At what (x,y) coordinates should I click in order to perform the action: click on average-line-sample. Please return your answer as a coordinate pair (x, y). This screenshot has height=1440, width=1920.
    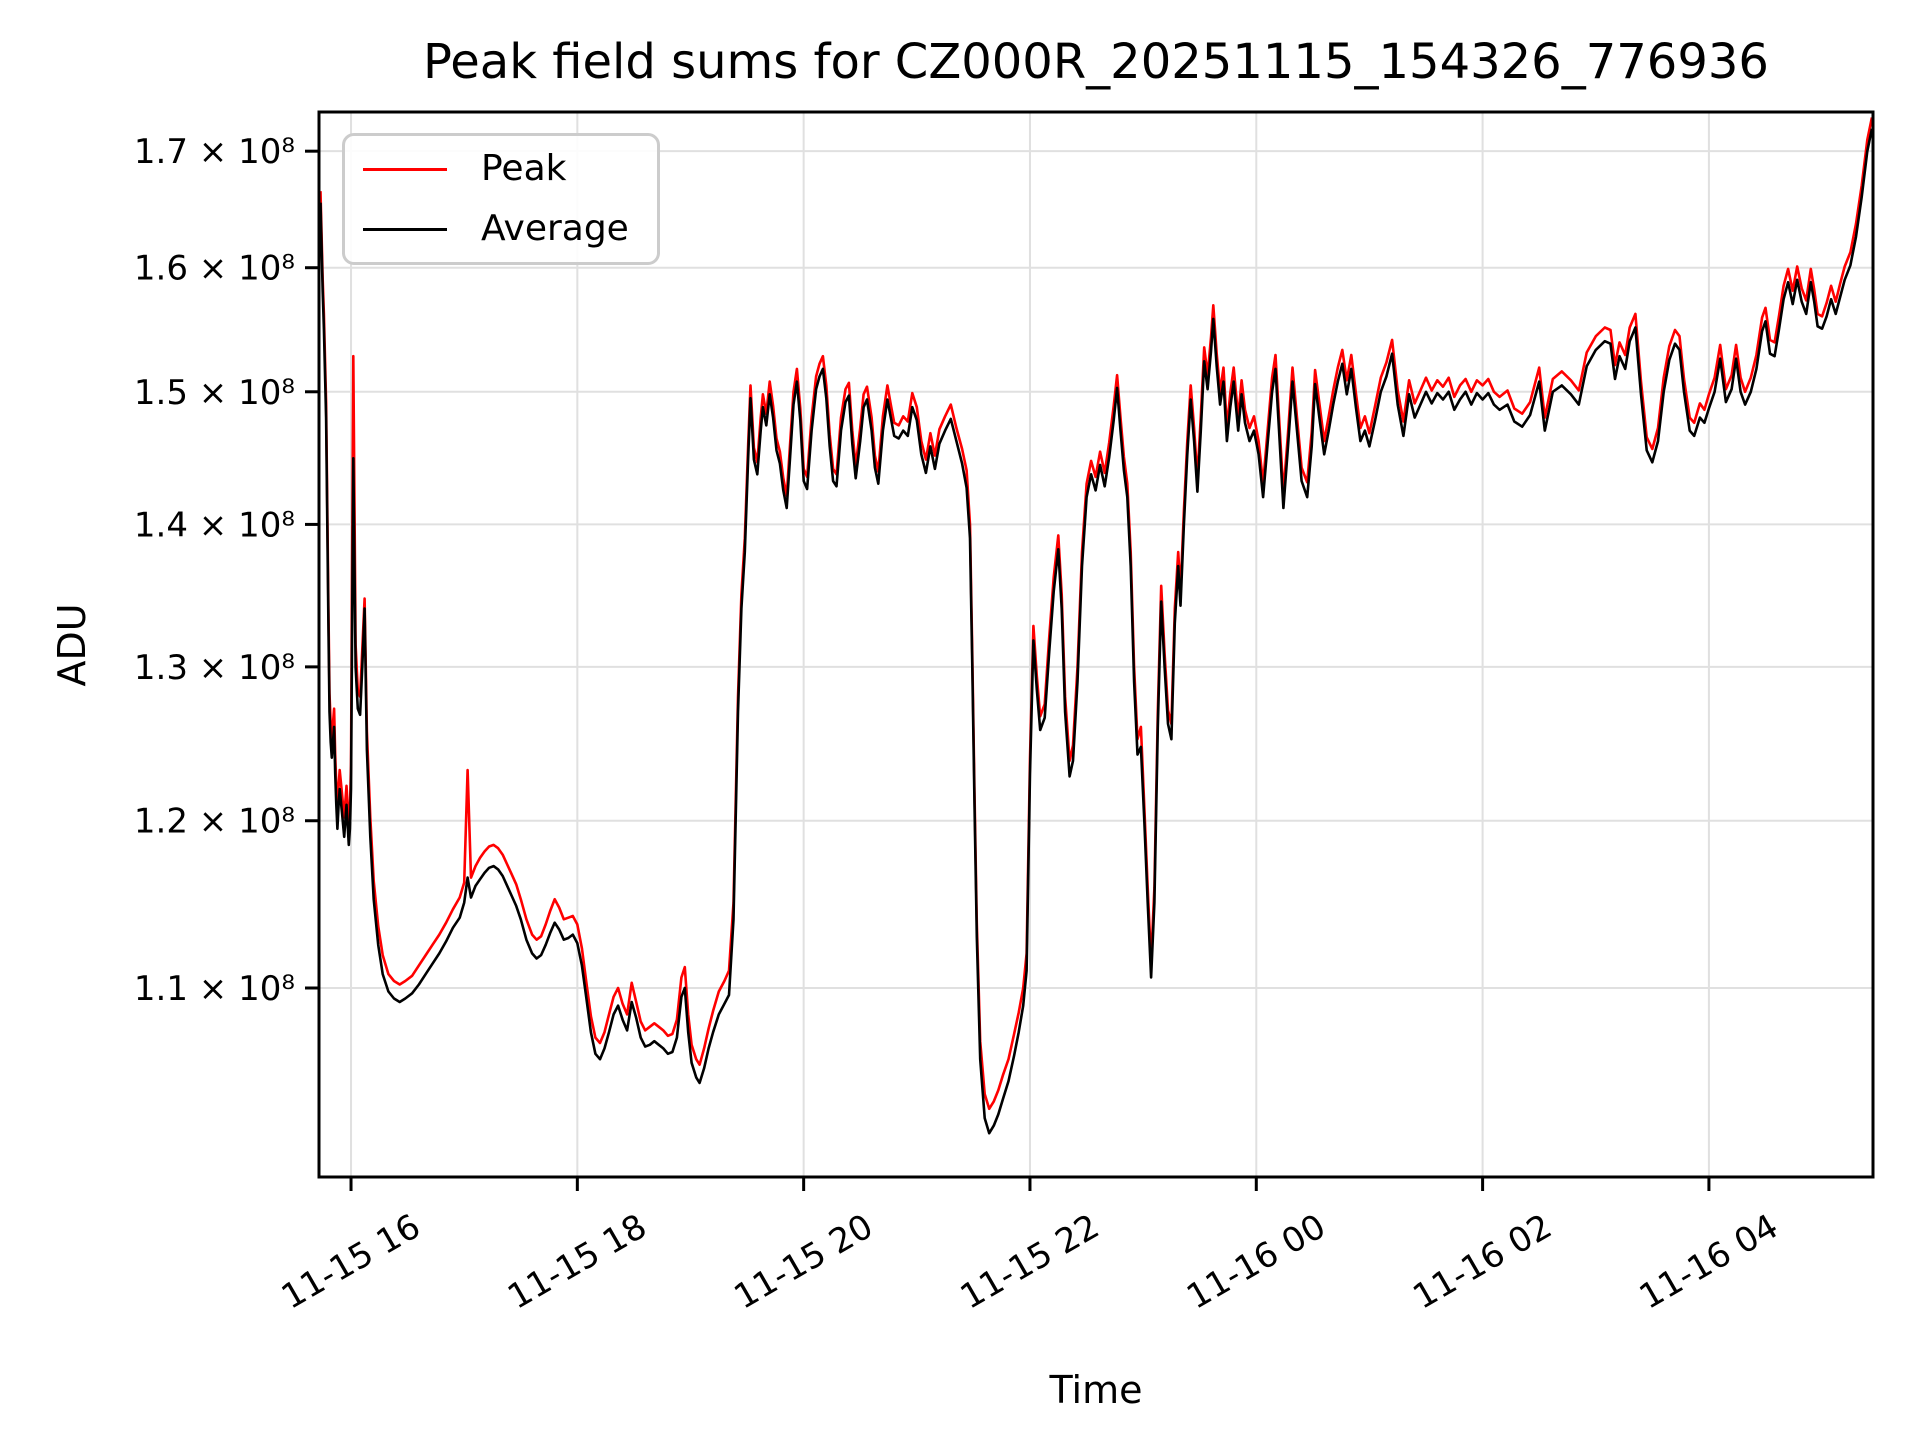
    Looking at the image, I should click on (405, 229).